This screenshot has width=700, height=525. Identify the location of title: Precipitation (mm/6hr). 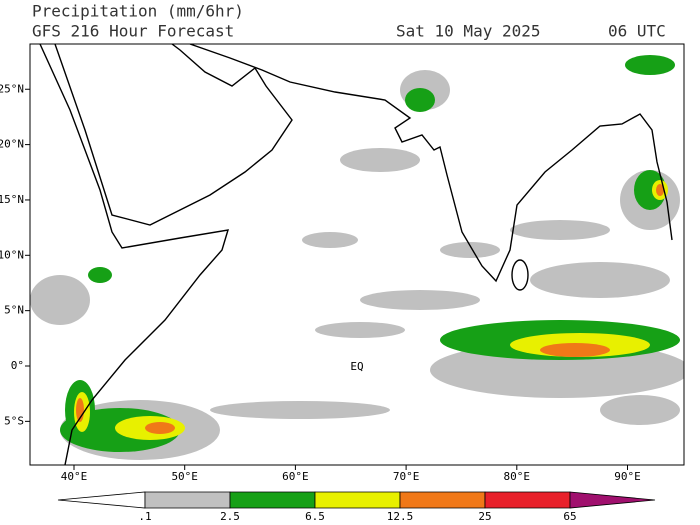
(138, 11).